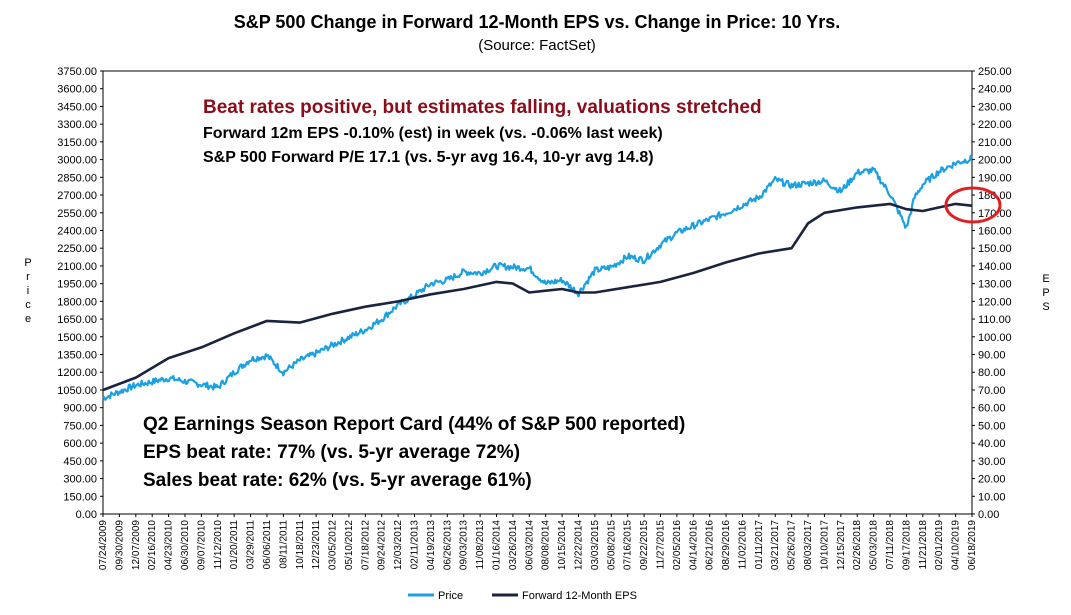 The image size is (1071, 615). What do you see at coordinates (77, 267) in the screenshot?
I see `left-tick-label: 2100.00` at bounding box center [77, 267].